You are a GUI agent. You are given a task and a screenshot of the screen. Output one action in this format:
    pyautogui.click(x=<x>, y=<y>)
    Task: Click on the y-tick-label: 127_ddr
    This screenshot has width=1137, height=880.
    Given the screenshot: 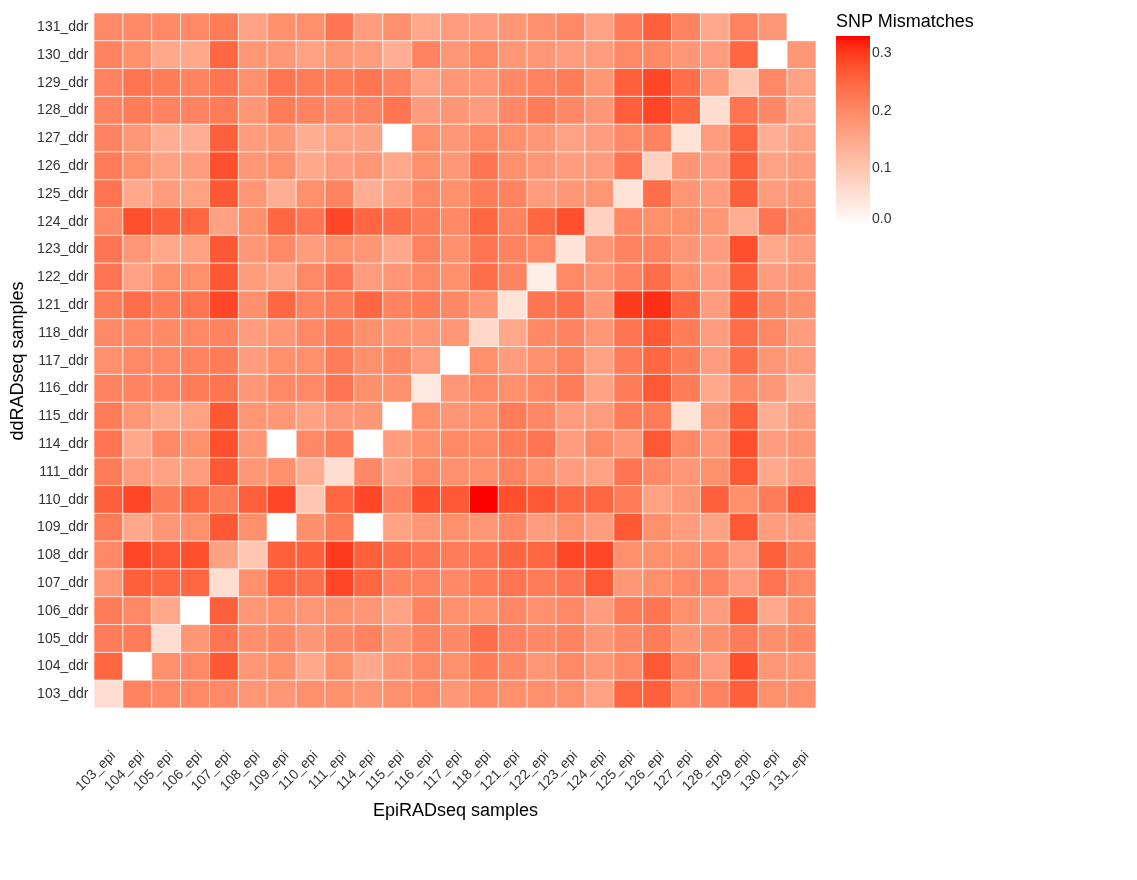 What is the action you would take?
    pyautogui.click(x=63, y=137)
    